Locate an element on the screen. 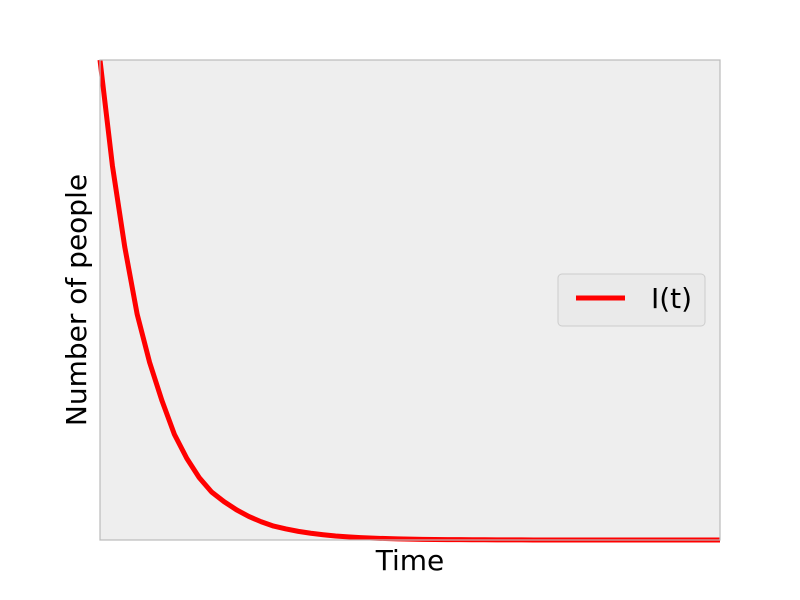 The image size is (800, 600). legend-label-i-t: I(t) is located at coordinates (671, 298).